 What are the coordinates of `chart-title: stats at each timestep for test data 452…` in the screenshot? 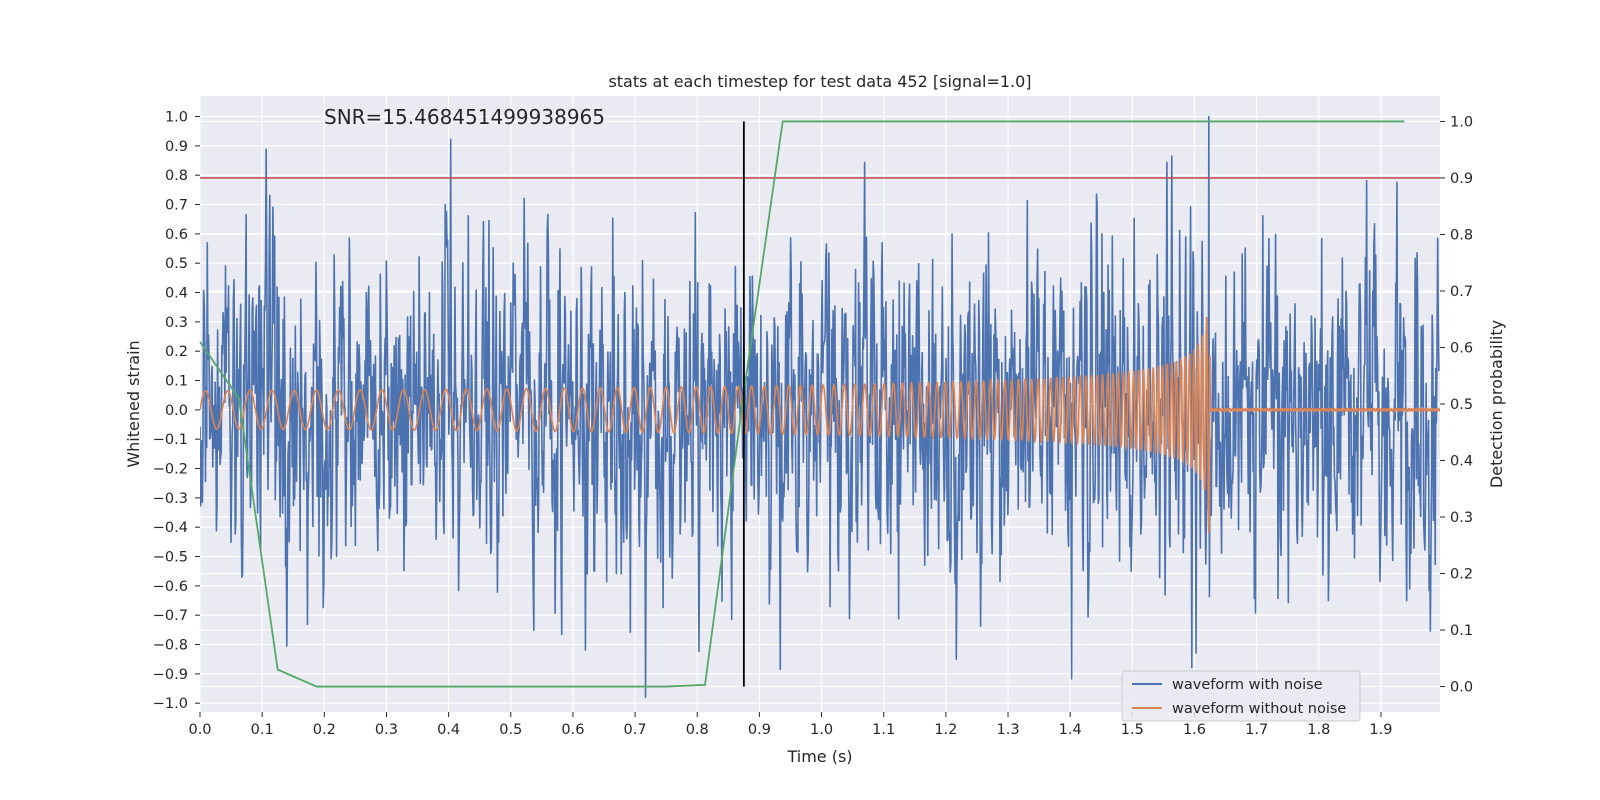 It's located at (819, 81).